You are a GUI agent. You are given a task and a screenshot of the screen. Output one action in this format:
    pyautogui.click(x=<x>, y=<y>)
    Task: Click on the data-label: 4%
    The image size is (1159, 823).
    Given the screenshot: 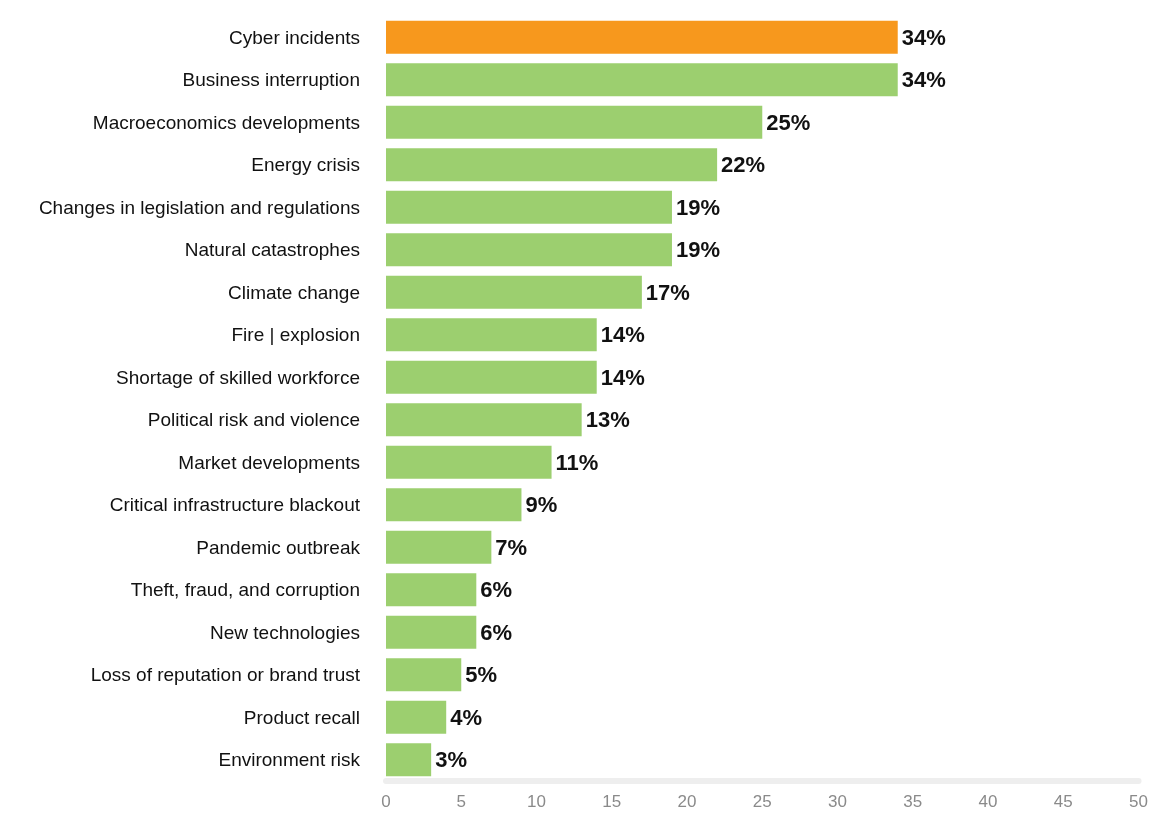 What is the action you would take?
    pyautogui.click(x=466, y=717)
    